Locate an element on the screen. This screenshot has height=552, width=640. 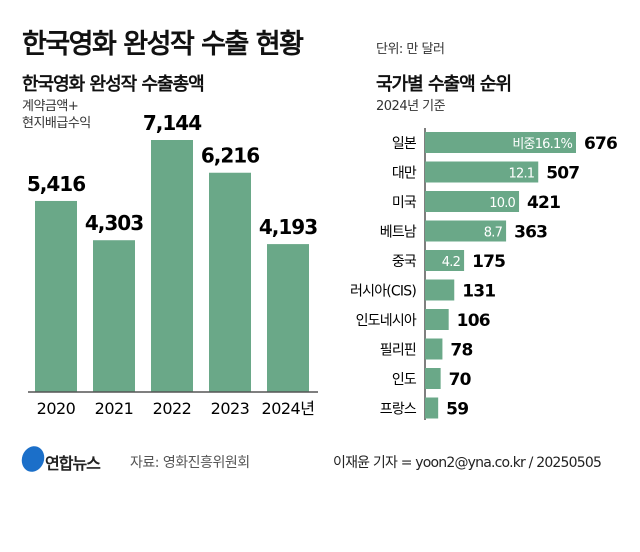
bar-value-label: 4,193 is located at coordinates (288, 227).